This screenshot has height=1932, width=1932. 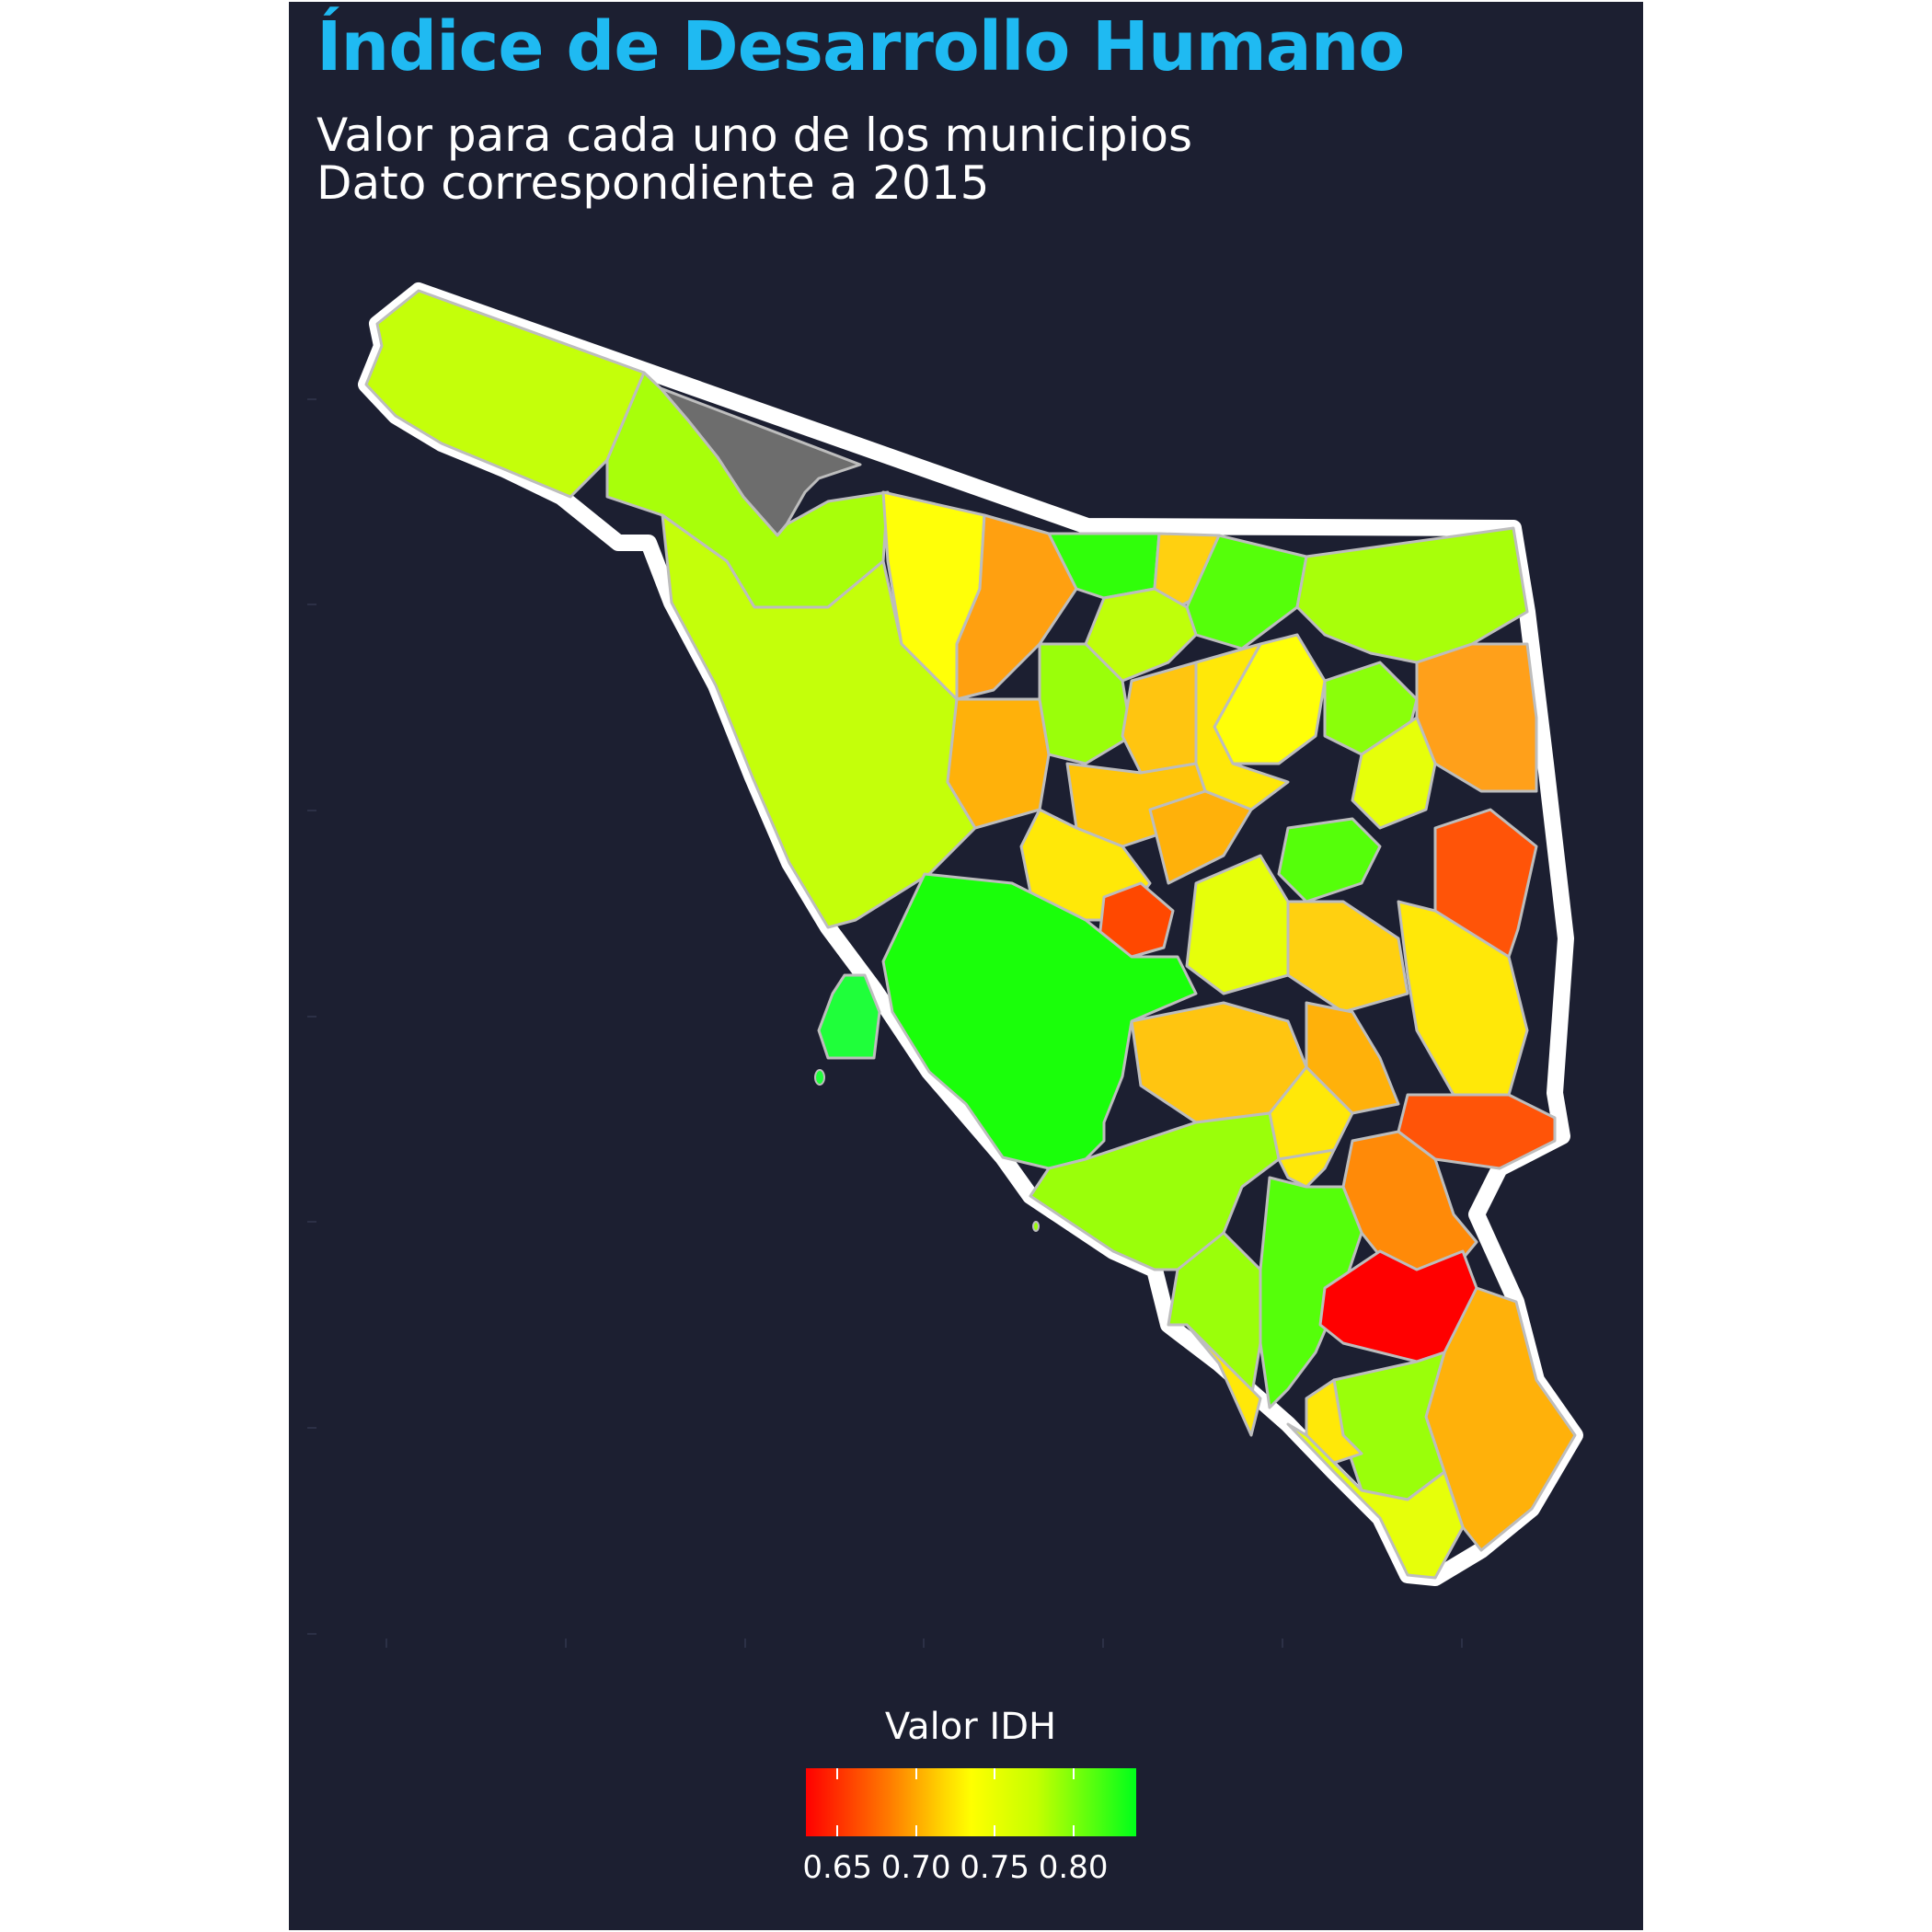 I want to click on map-title: Índice de Desarrollo Humano, so click(x=860, y=46).